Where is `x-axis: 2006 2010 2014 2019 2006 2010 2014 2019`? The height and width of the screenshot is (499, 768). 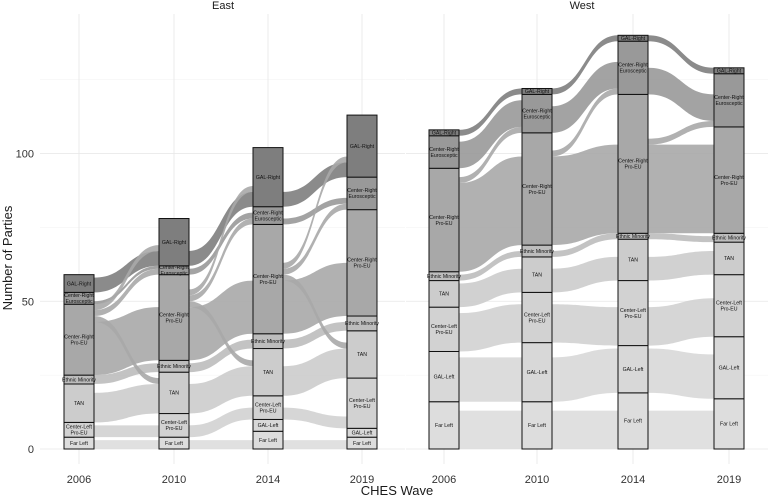
x-axis: 2006 2010 2014 2019 2006 2010 2014 2019 is located at coordinates (404, 480).